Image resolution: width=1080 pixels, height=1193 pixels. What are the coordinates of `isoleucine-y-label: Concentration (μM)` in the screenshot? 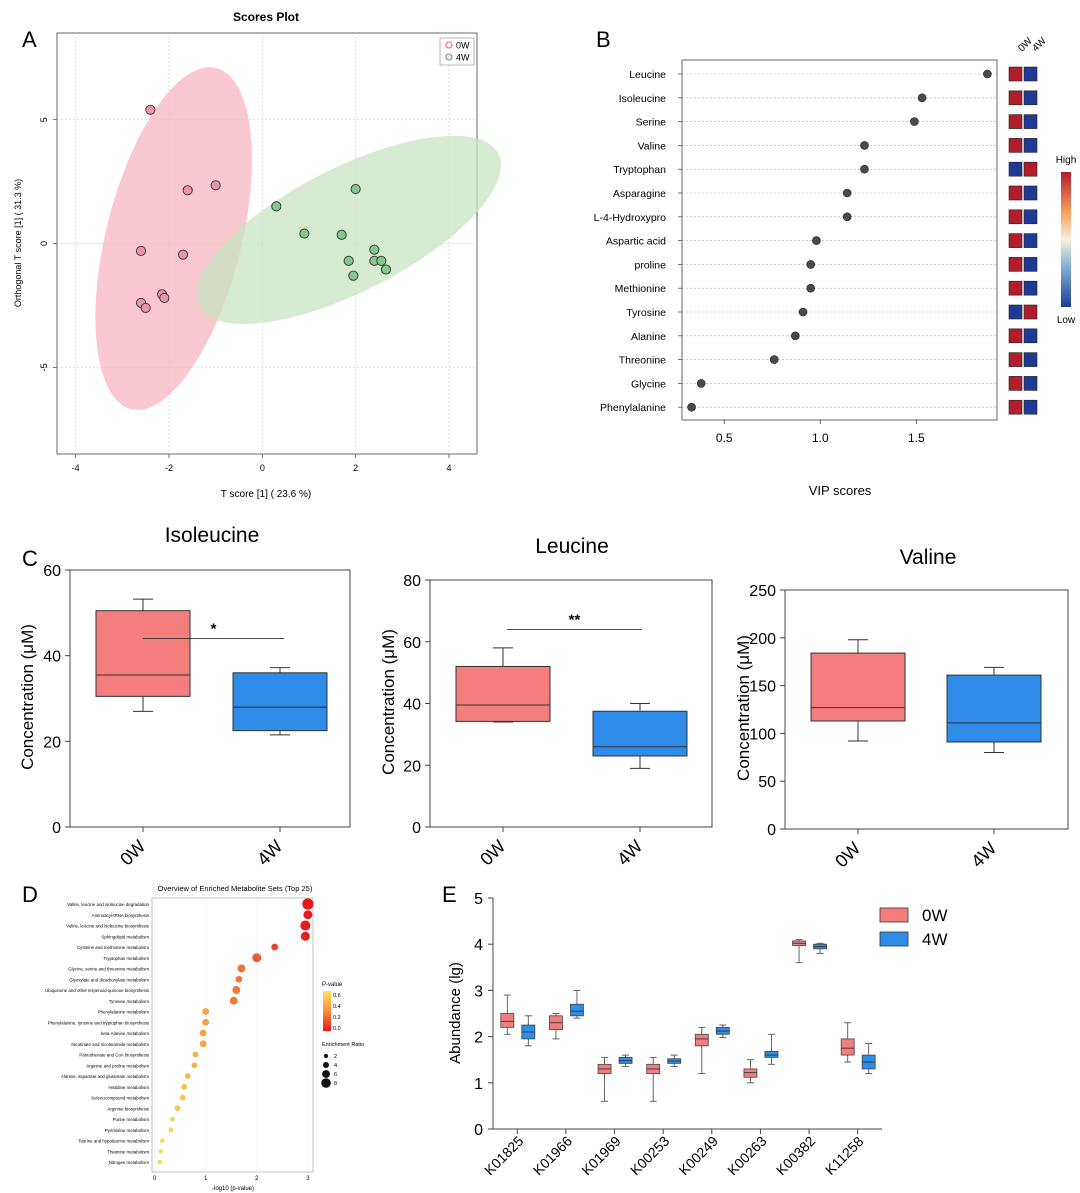 It's located at (27, 697).